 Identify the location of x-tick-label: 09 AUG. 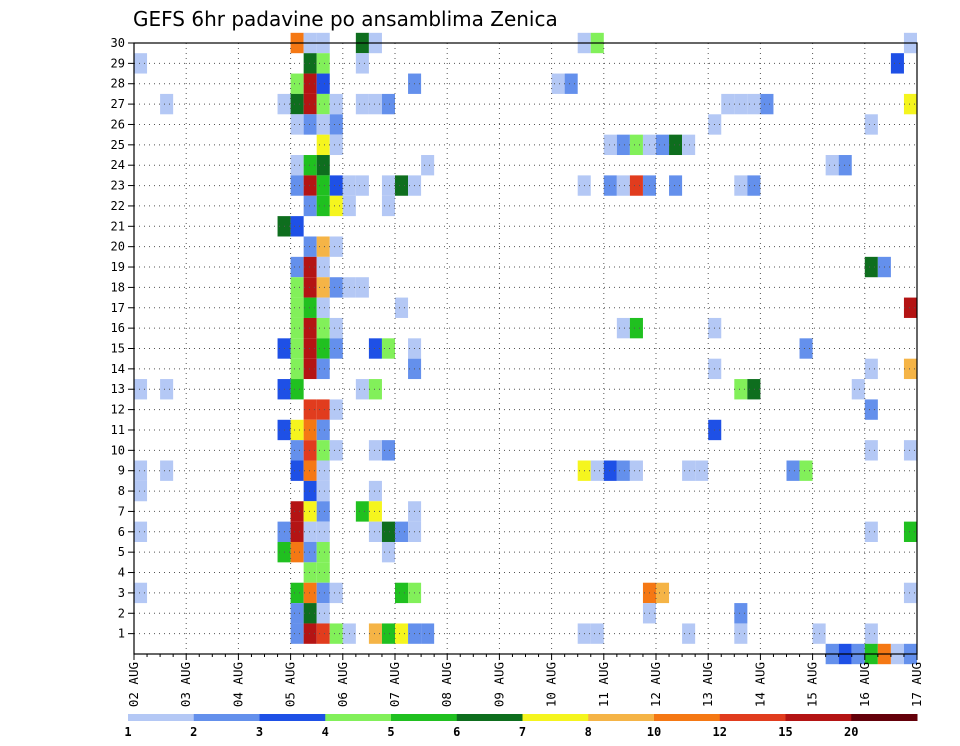
(498, 684).